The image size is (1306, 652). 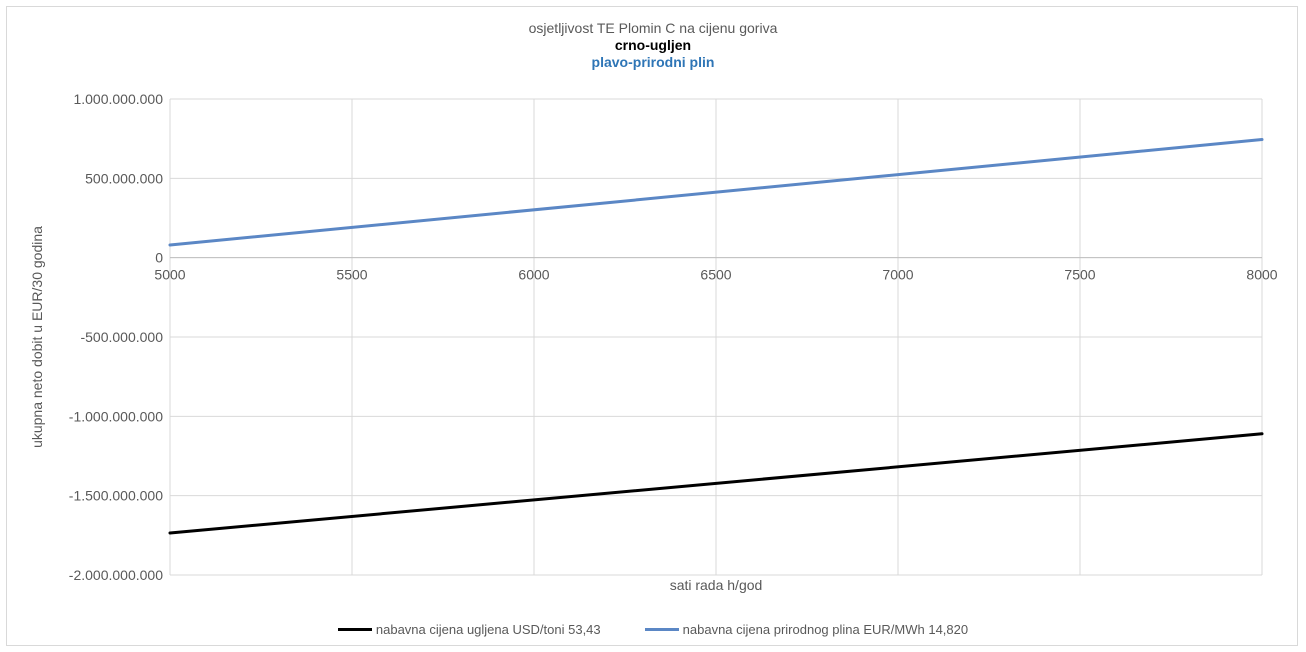 I want to click on y-tick-label: -500.000.000, so click(x=121, y=337).